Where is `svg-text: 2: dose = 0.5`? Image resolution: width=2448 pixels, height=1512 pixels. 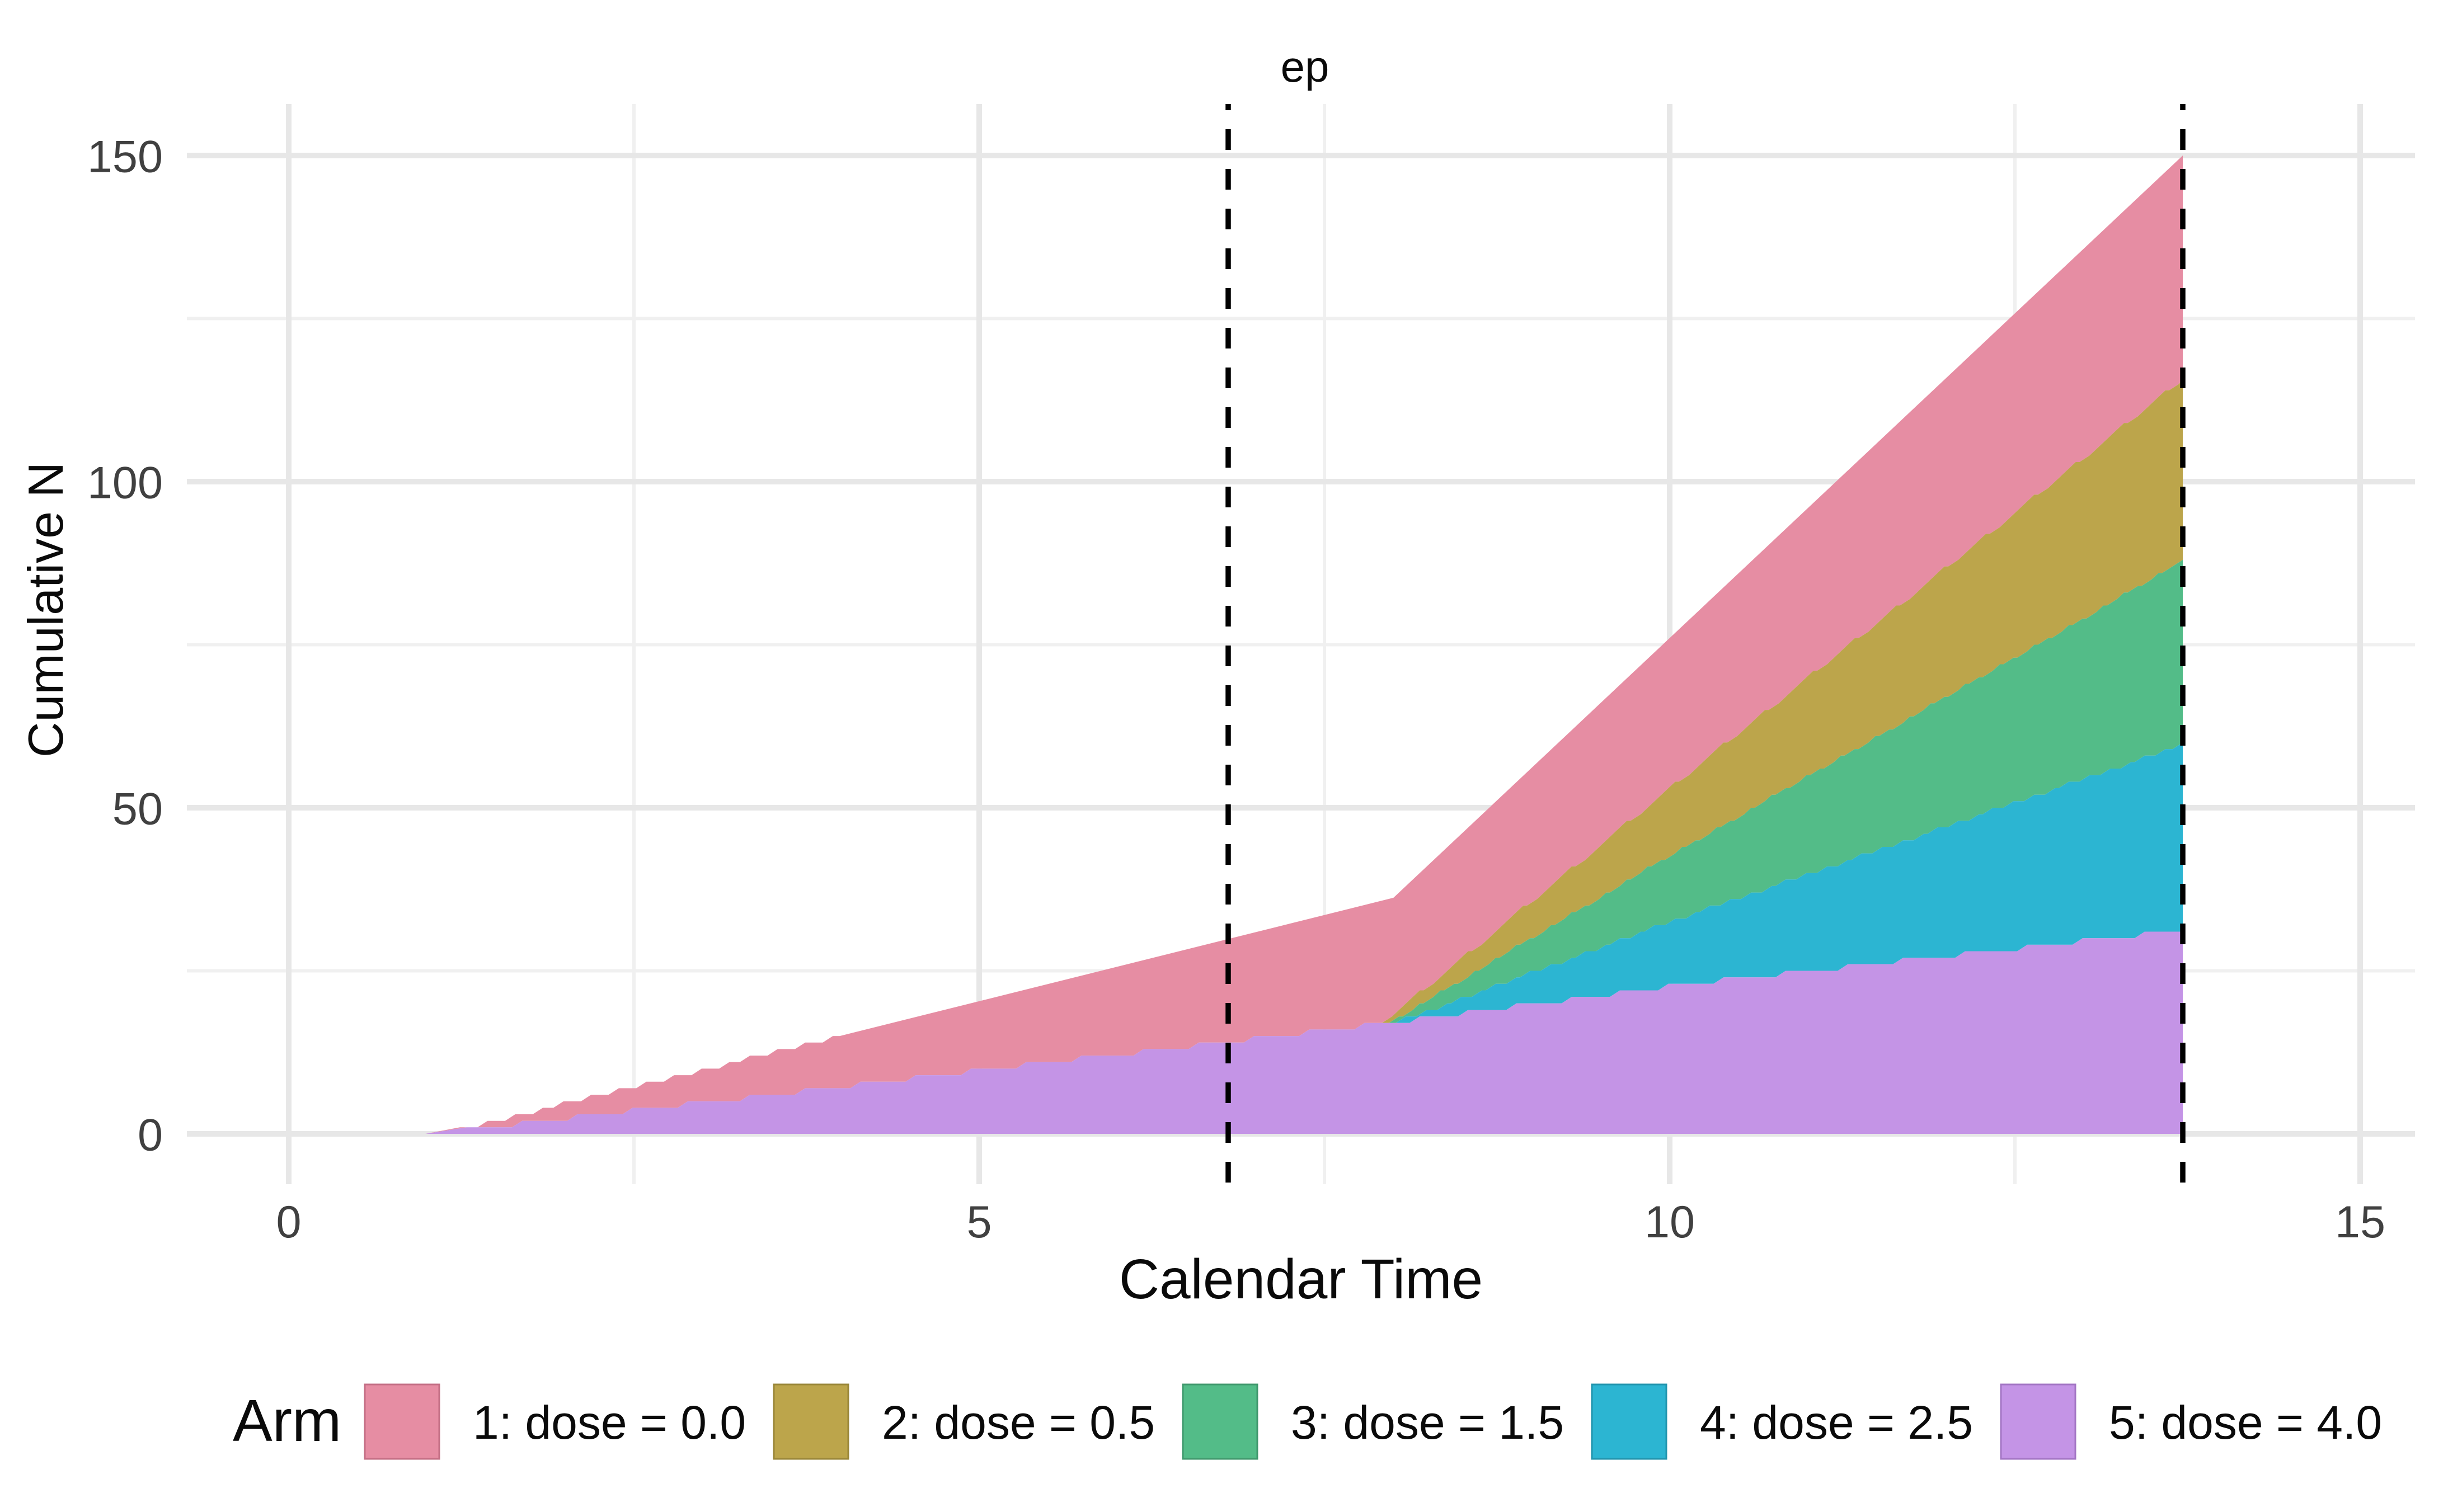 svg-text: 2: dose = 0.5 is located at coordinates (1018, 1422).